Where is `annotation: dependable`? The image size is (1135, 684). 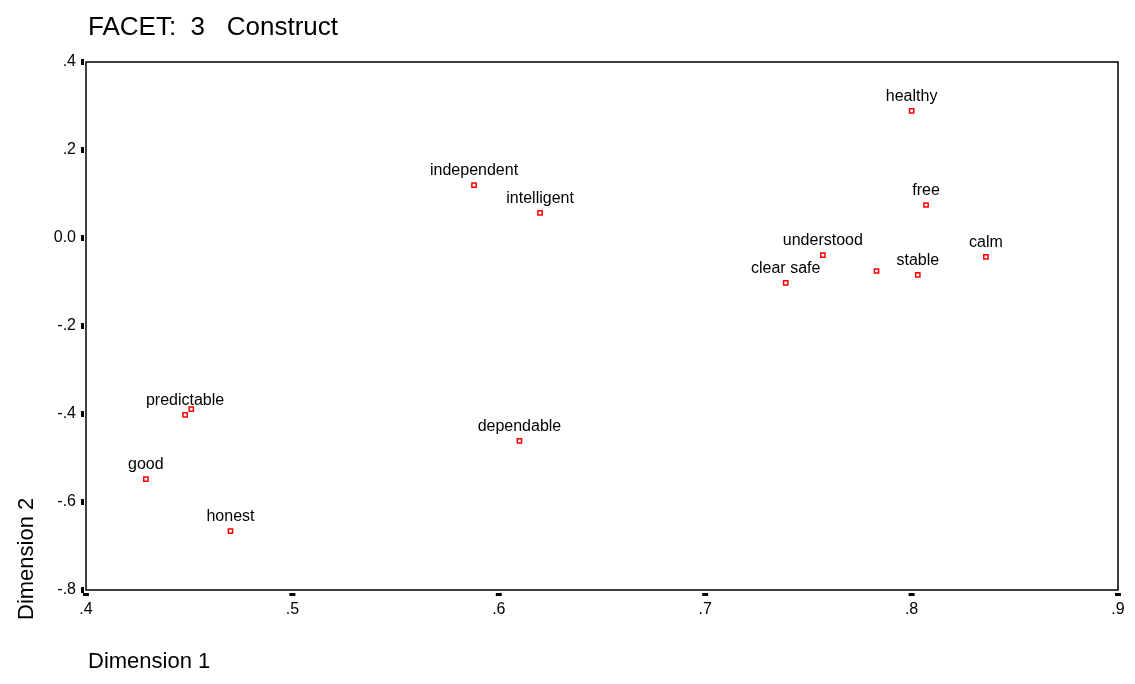
annotation: dependable is located at coordinates (519, 425).